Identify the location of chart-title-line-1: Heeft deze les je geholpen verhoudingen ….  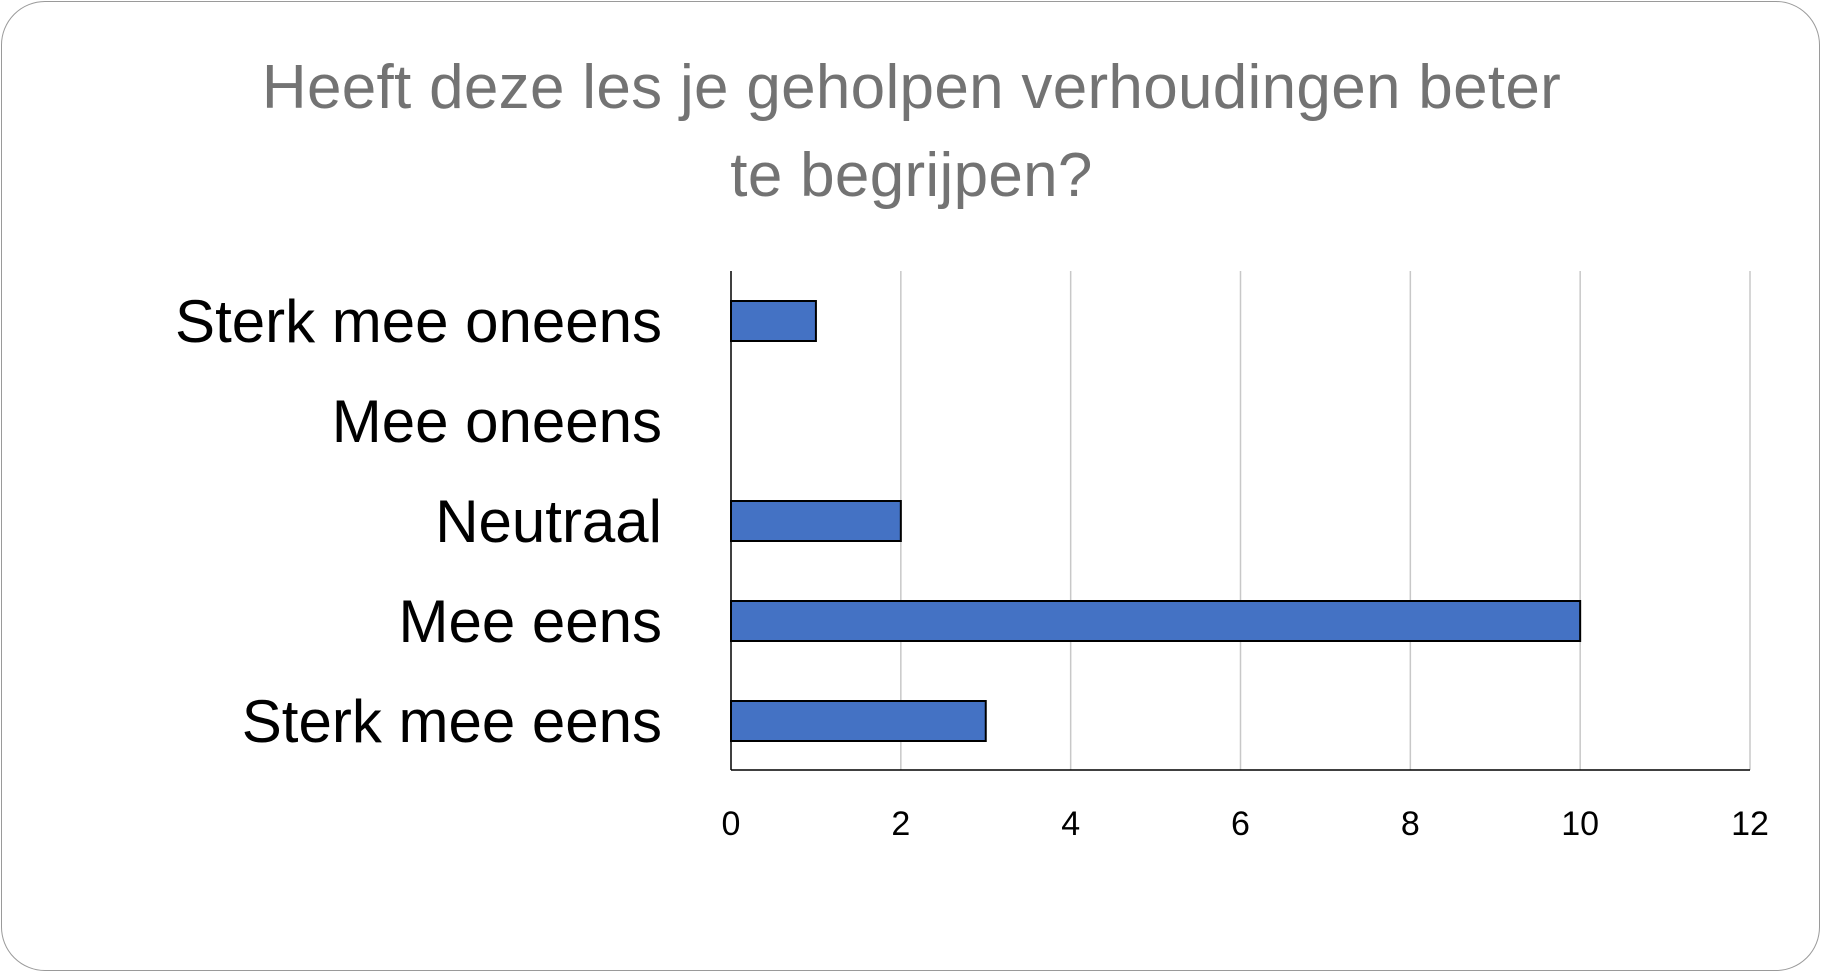
(911, 87).